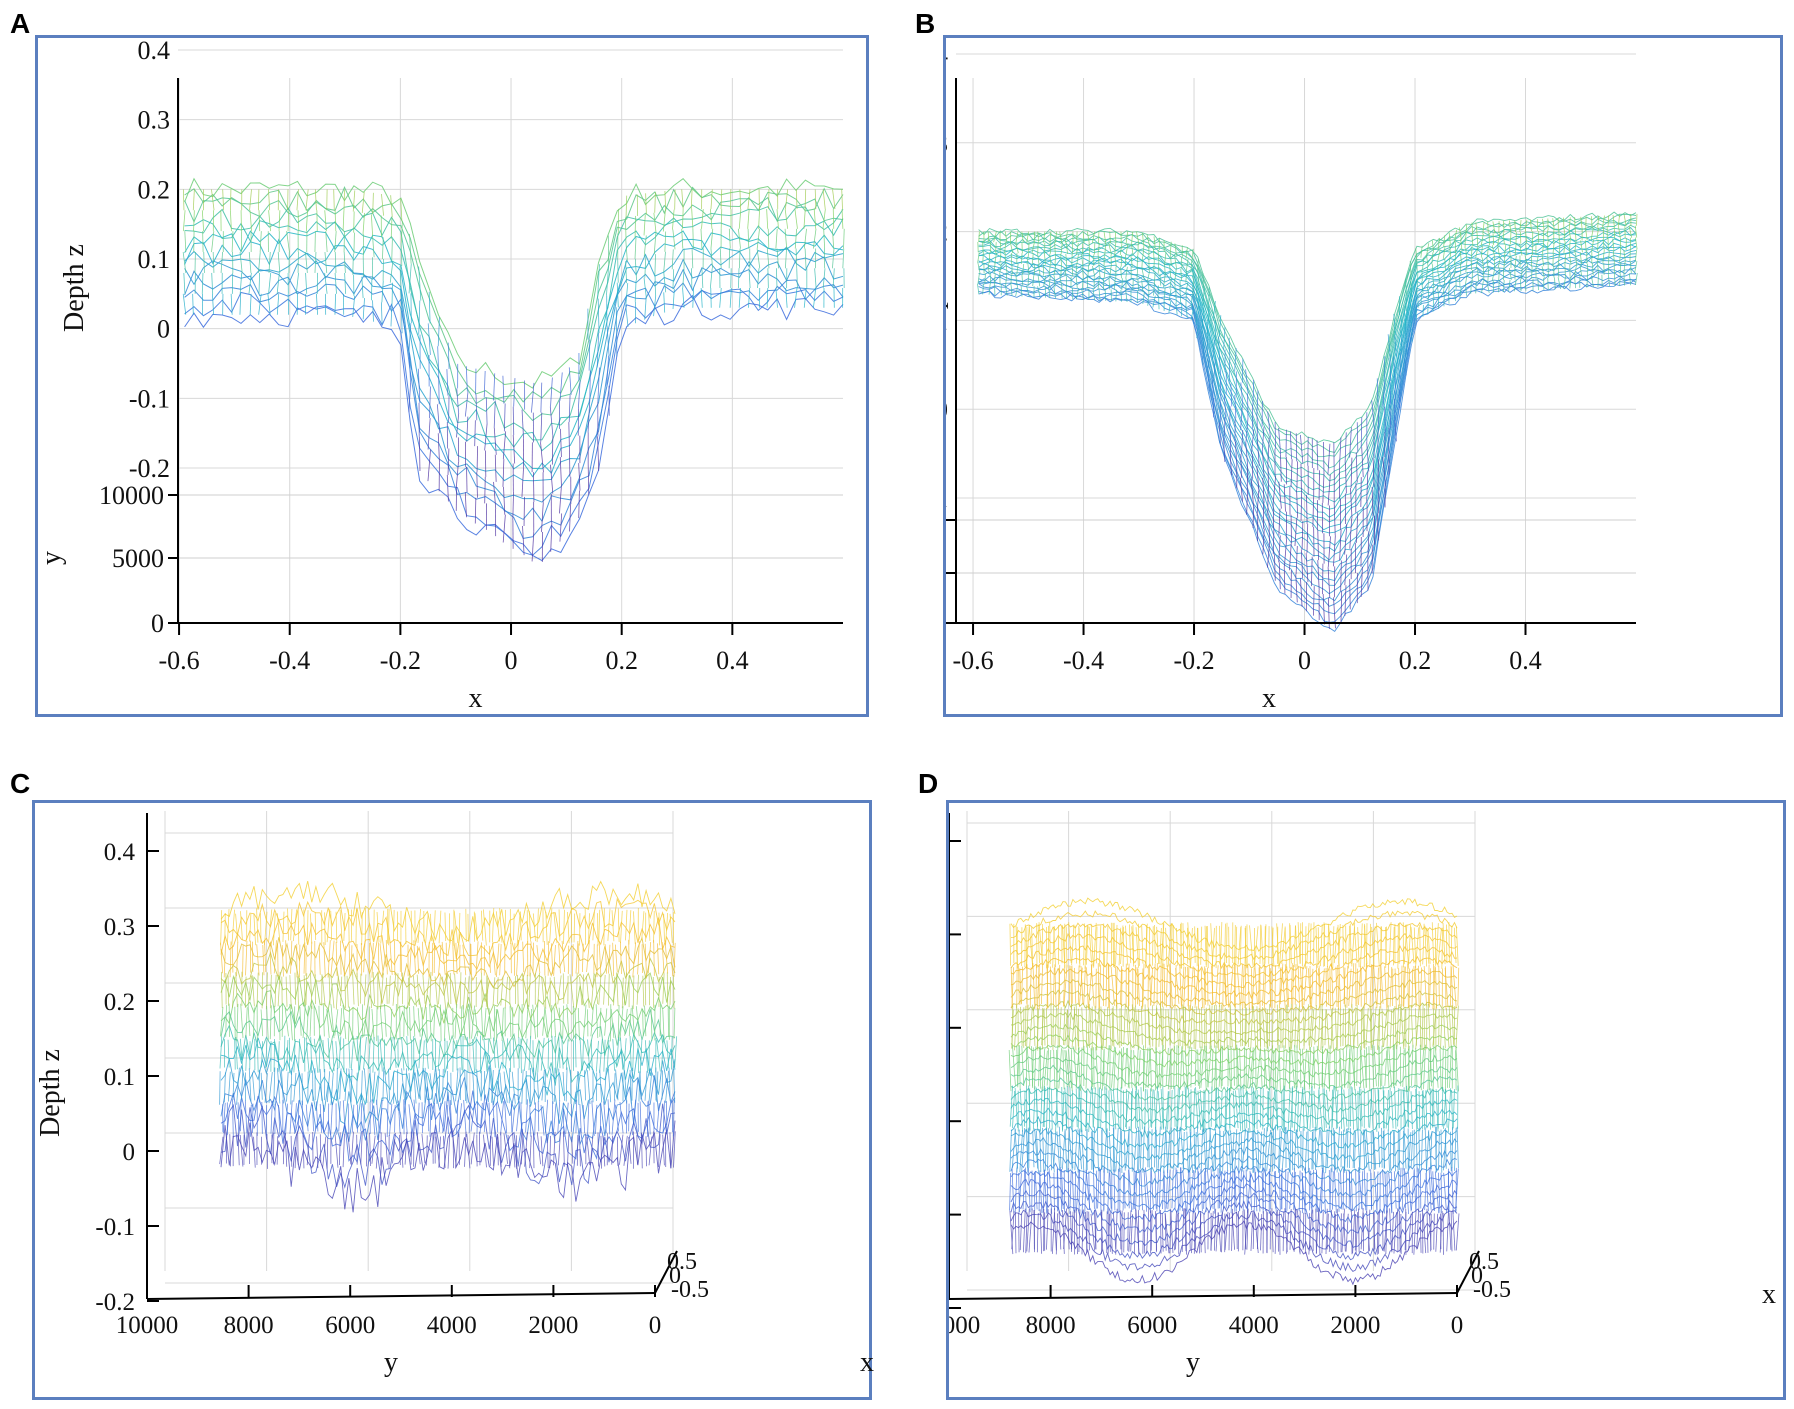 The height and width of the screenshot is (1409, 1794). Describe the element at coordinates (1415, 660) in the screenshot. I see `x-tick-label: 0.2` at that location.